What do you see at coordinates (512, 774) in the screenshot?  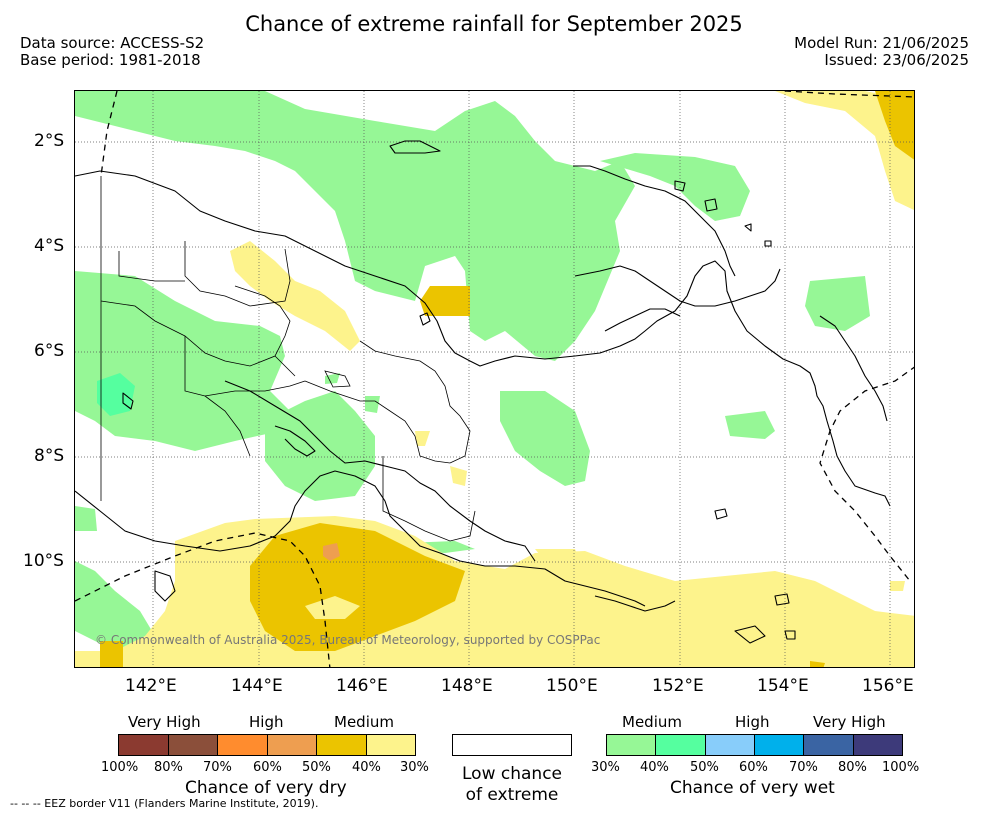 I see `low-caption-line1: Low chance` at bounding box center [512, 774].